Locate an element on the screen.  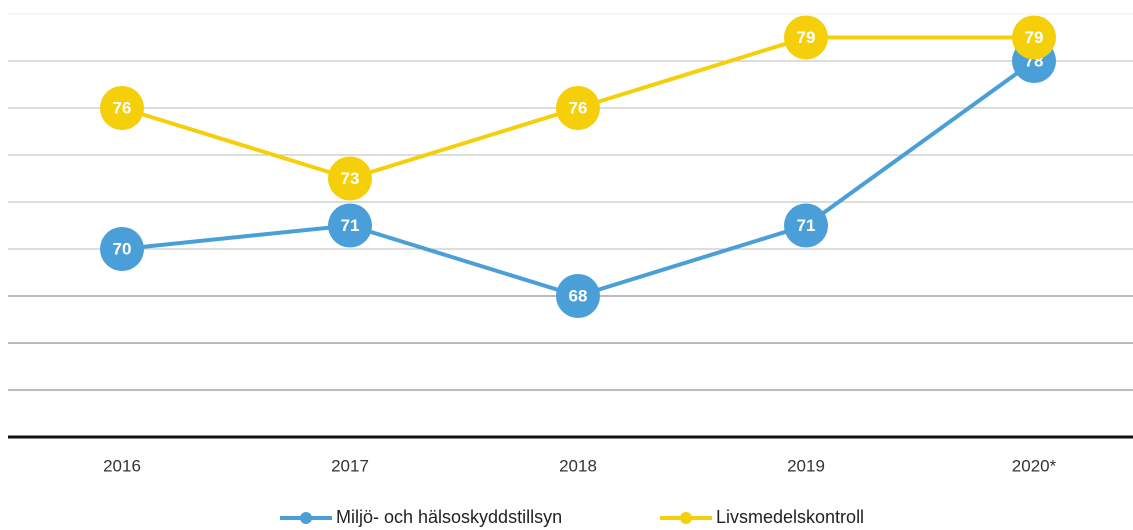
x-tick-label: 2020* is located at coordinates (1034, 465).